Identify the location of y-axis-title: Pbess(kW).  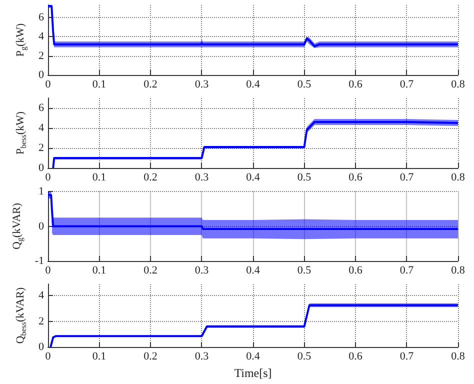
(21, 133).